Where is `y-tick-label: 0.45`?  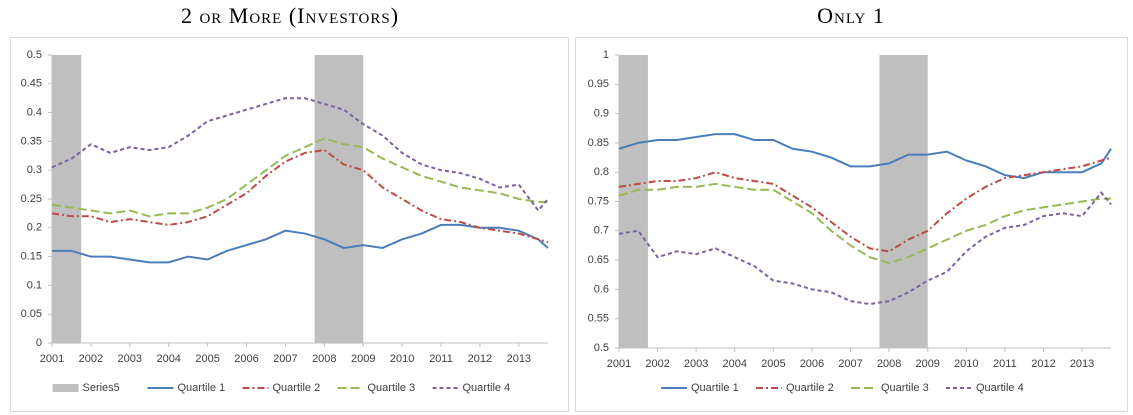 y-tick-label: 0.45 is located at coordinates (31, 84).